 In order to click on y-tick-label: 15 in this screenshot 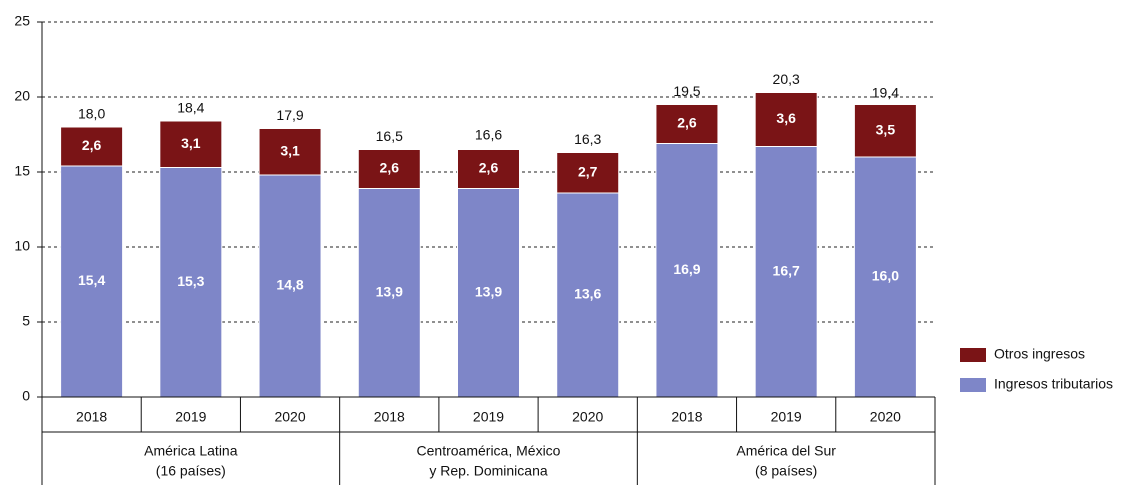, I will do `click(22, 171)`.